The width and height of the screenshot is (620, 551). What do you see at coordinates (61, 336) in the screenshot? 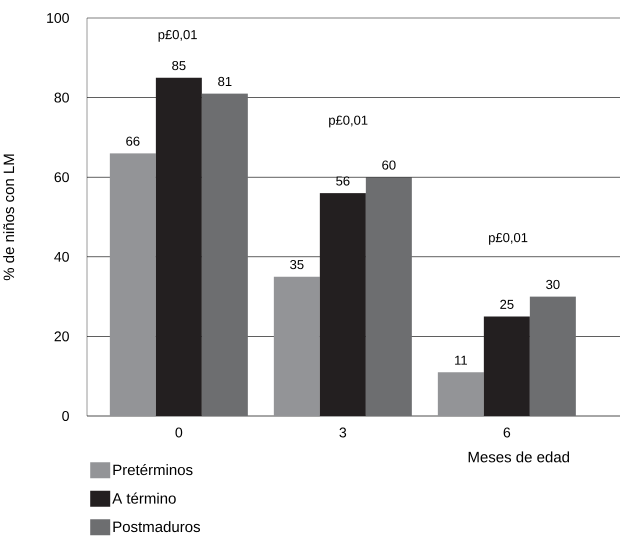
I see `y-tick-label: 20` at bounding box center [61, 336].